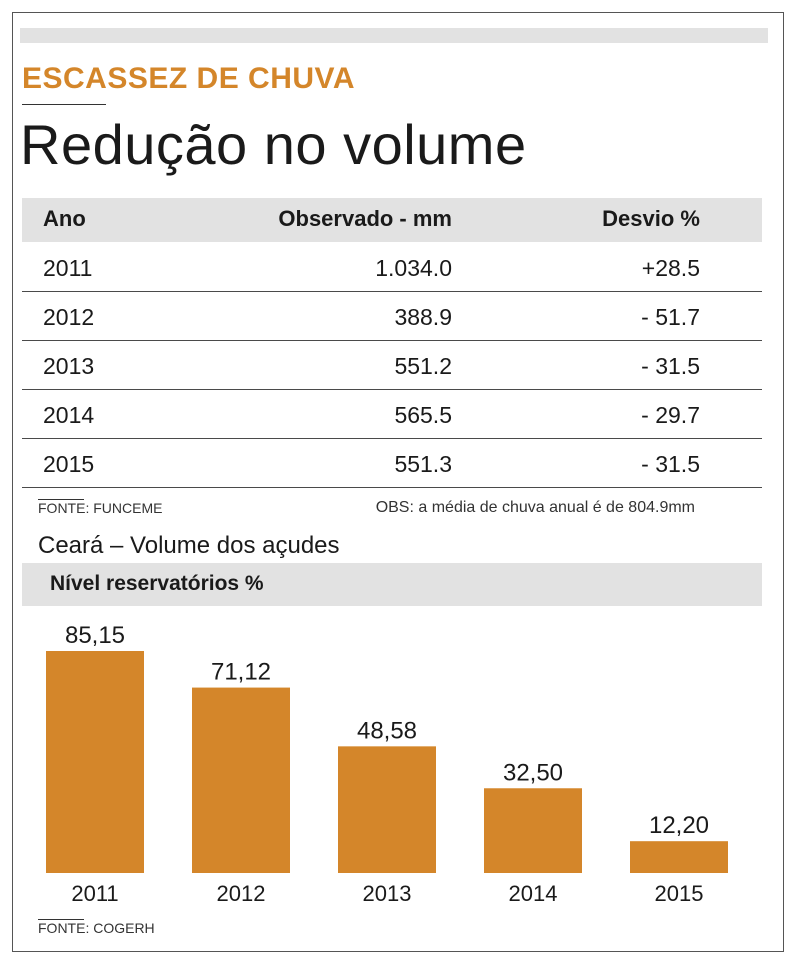  What do you see at coordinates (95, 635) in the screenshot?
I see `value-label-2011: 85,15` at bounding box center [95, 635].